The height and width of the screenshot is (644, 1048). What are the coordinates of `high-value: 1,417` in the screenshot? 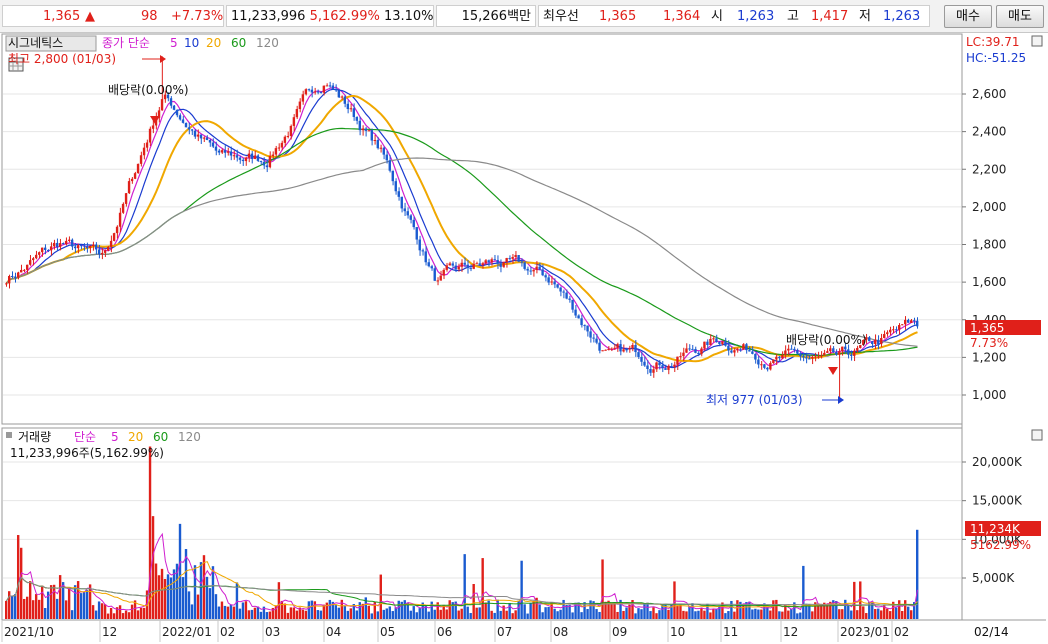 It's located at (830, 16).